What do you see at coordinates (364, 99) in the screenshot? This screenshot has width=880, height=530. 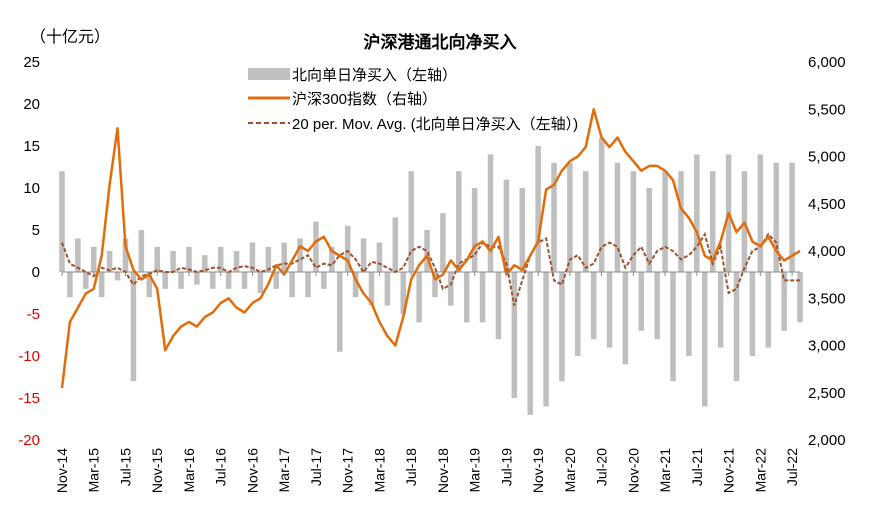 I see `legend-label-index: 沪深300指数（右轴）` at bounding box center [364, 99].